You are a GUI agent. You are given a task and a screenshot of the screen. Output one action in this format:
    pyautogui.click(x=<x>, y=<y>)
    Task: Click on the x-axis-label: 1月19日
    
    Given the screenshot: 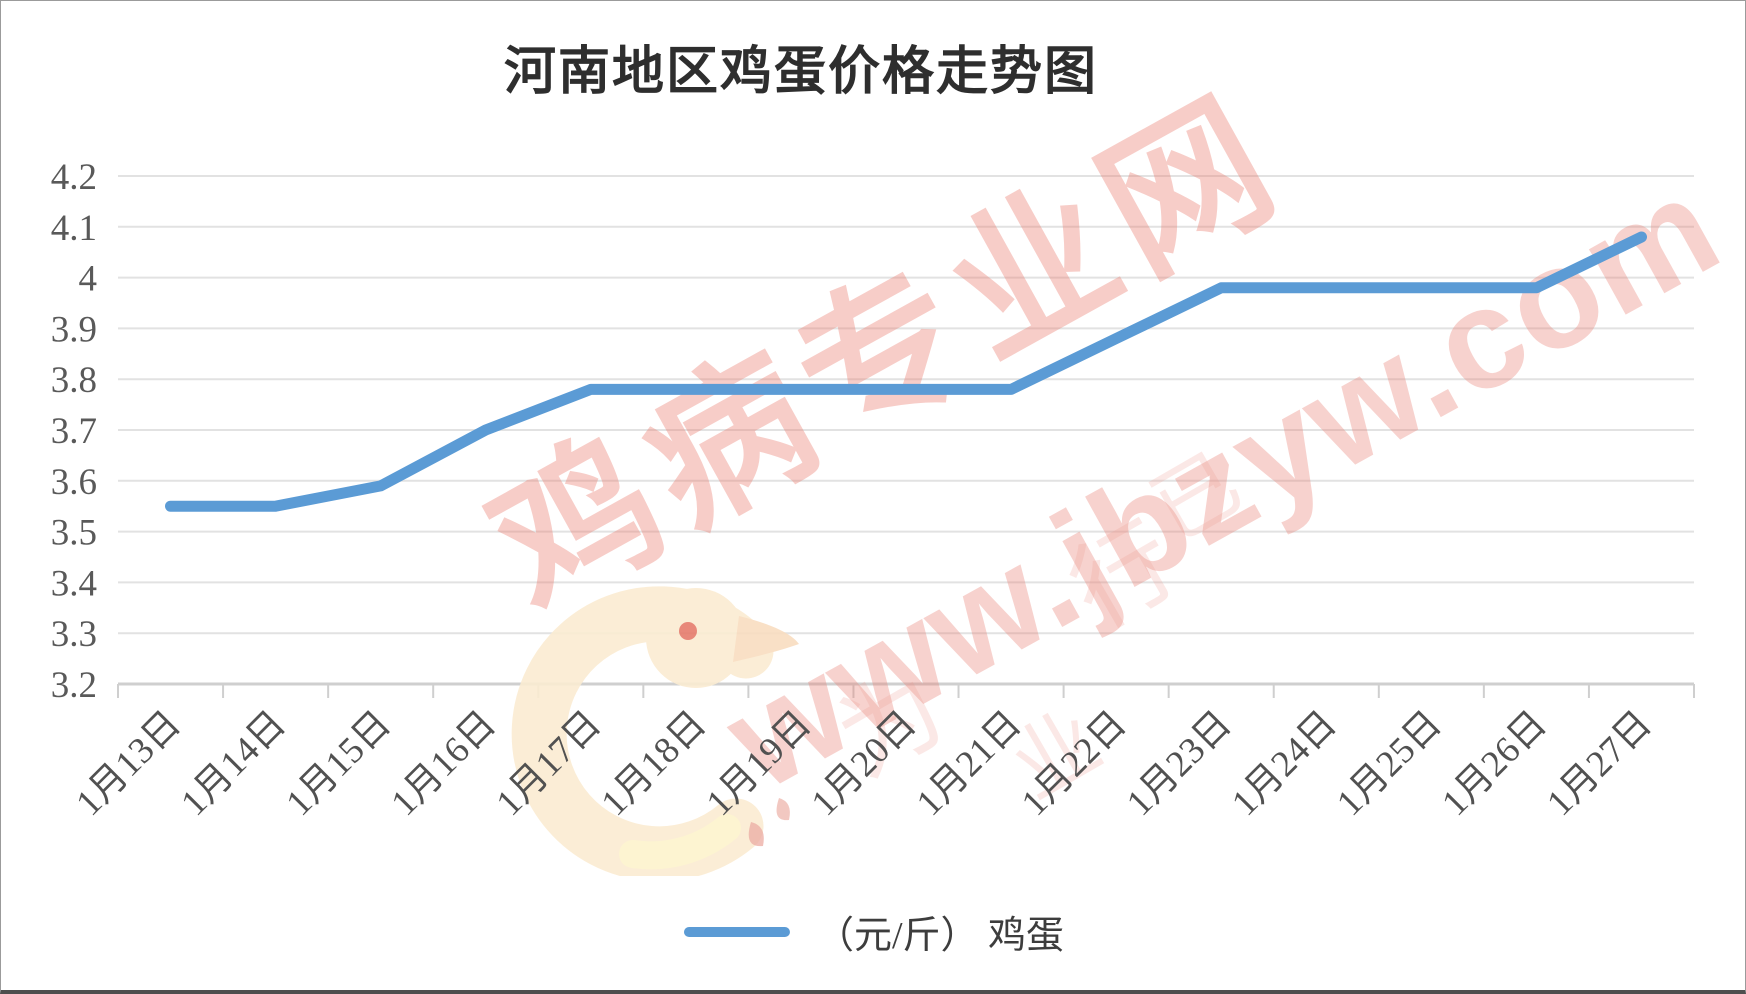 What is the action you would take?
    pyautogui.click(x=759, y=763)
    